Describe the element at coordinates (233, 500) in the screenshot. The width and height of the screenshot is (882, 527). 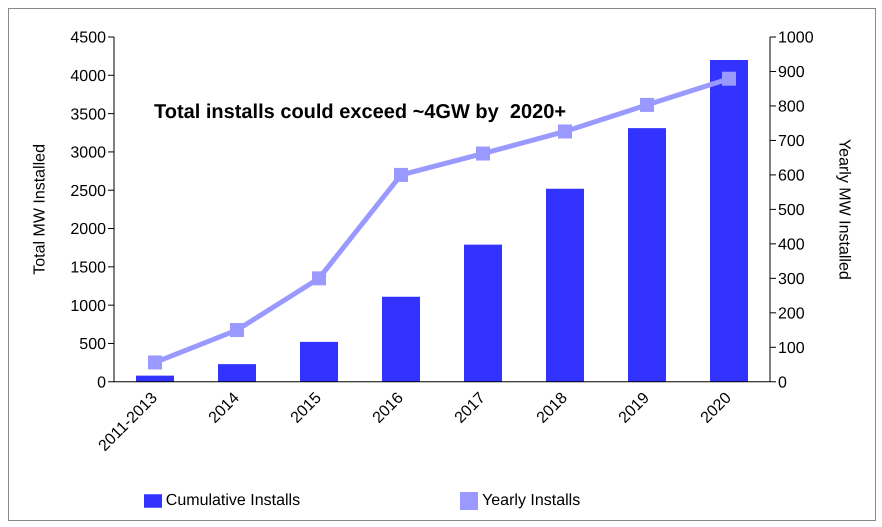
I see `legend-label: Cumulative Installs` at that location.